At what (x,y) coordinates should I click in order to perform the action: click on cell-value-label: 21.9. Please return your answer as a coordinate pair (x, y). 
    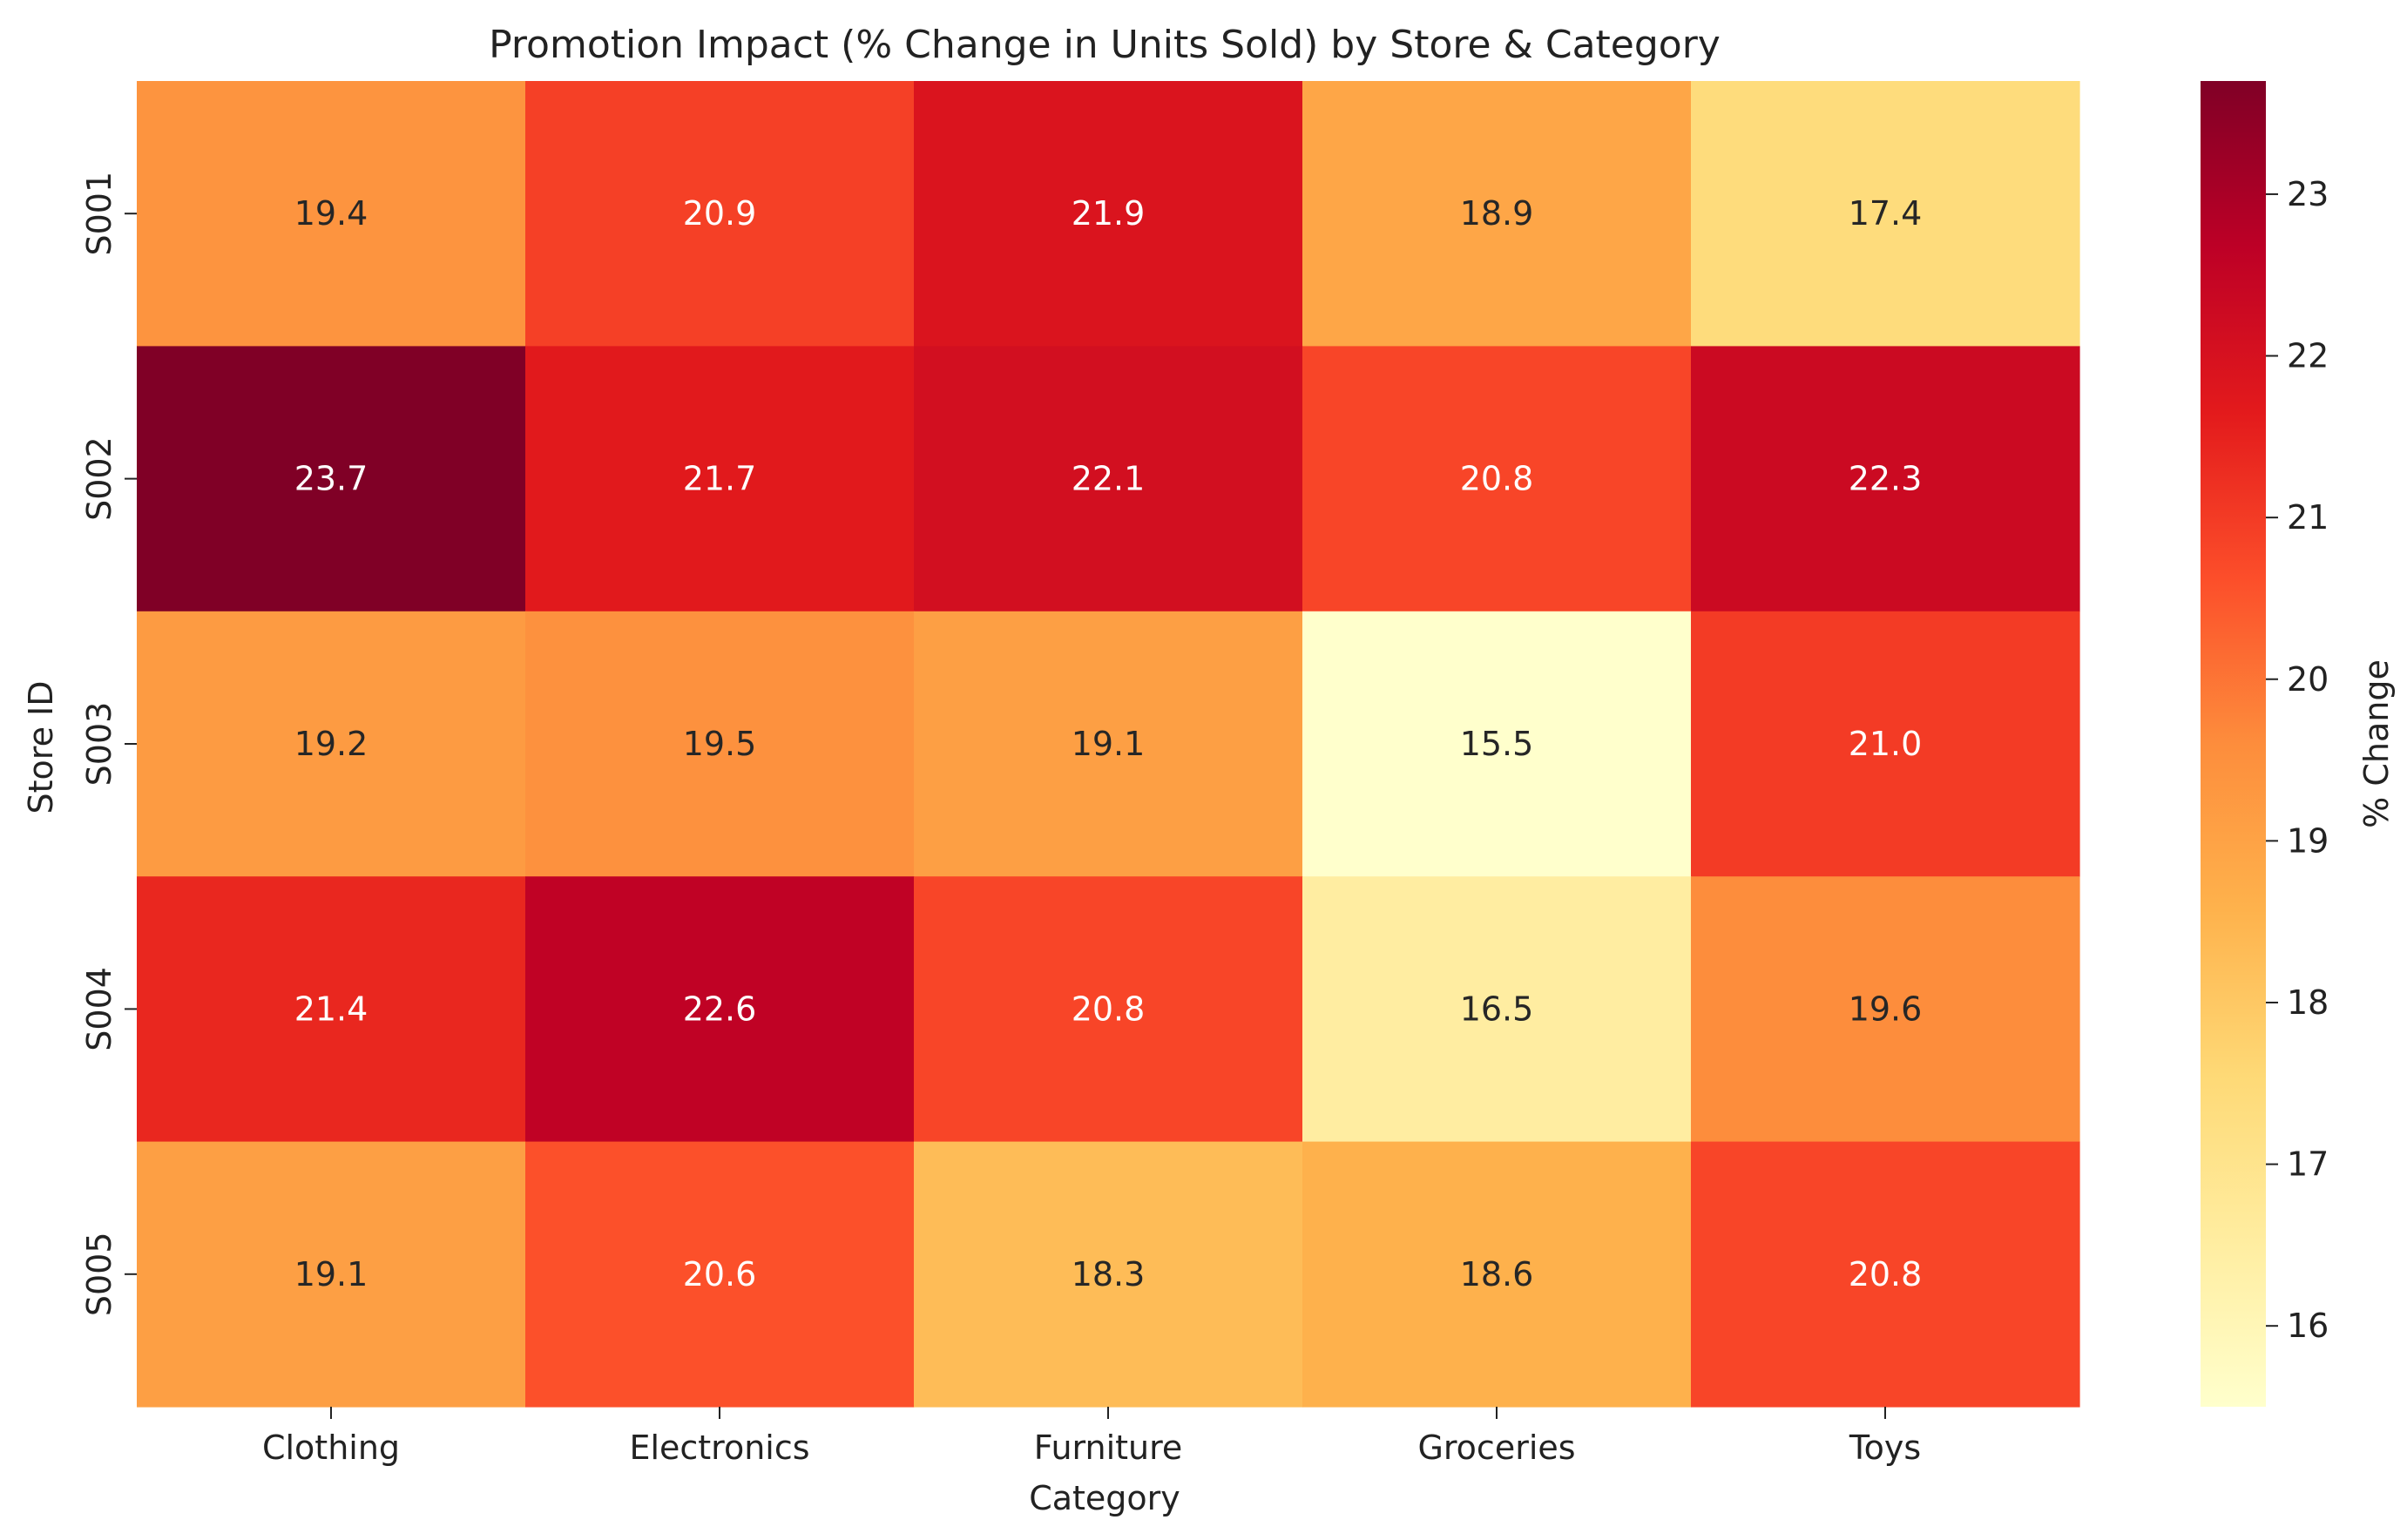
    Looking at the image, I should click on (1109, 213).